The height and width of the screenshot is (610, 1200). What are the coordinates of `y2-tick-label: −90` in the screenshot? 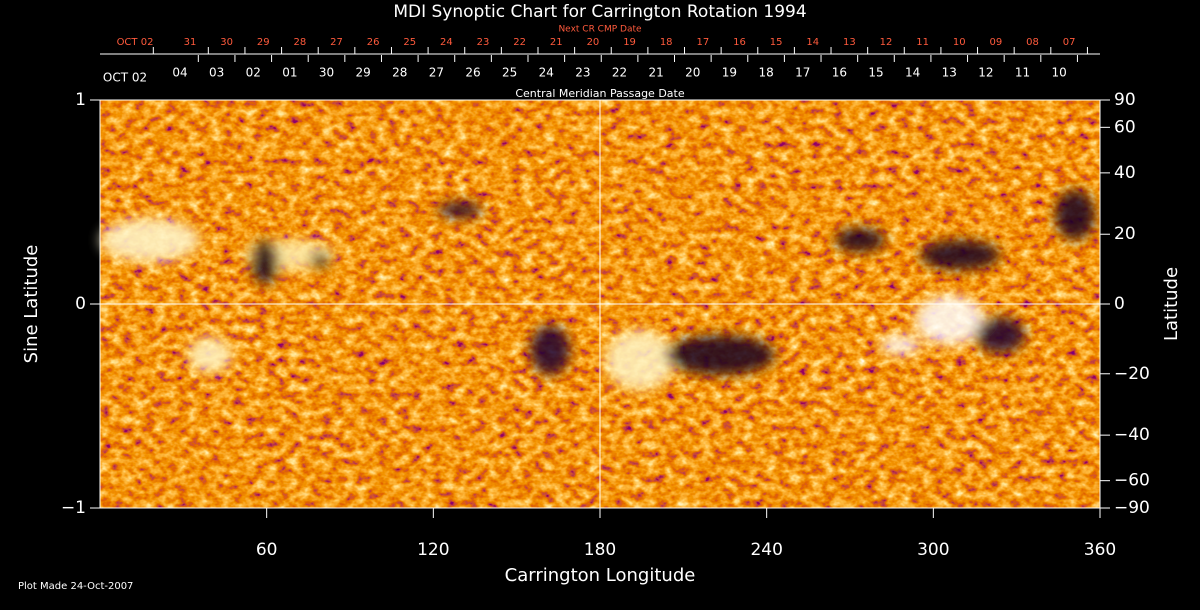 It's located at (1132, 508).